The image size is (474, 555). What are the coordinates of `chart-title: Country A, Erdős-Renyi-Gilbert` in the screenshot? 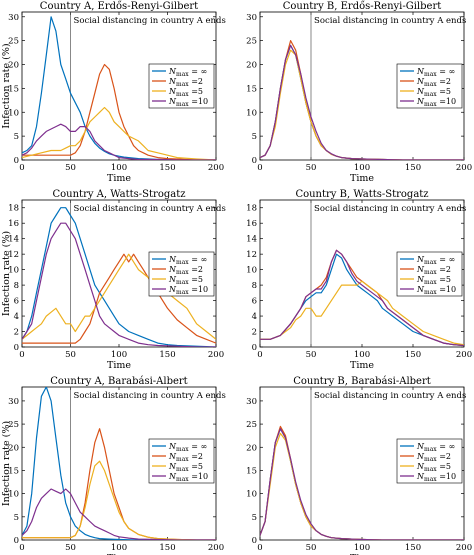 It's located at (119, 6).